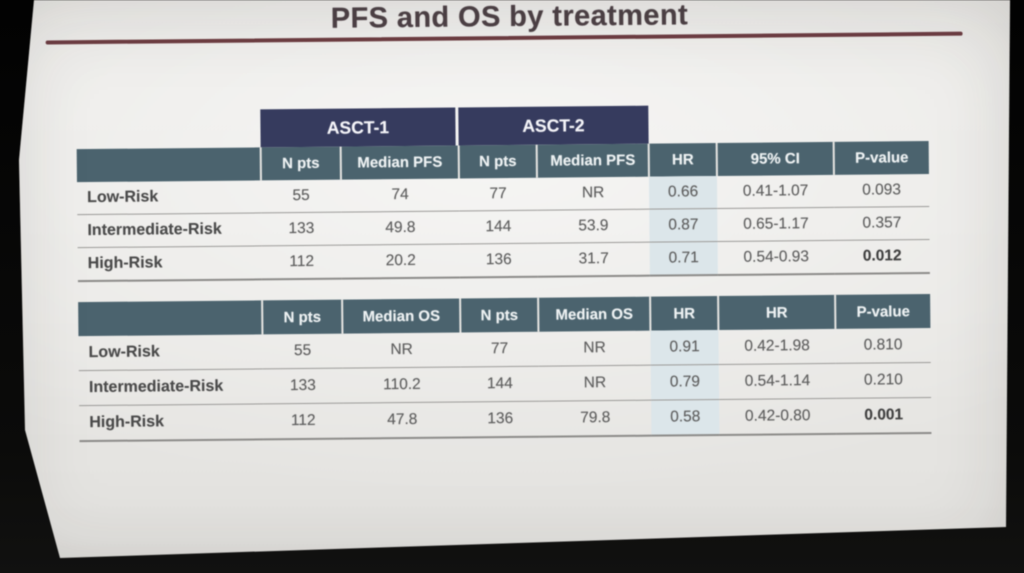 The image size is (1024, 573). I want to click on cell: 110.2, so click(402, 385).